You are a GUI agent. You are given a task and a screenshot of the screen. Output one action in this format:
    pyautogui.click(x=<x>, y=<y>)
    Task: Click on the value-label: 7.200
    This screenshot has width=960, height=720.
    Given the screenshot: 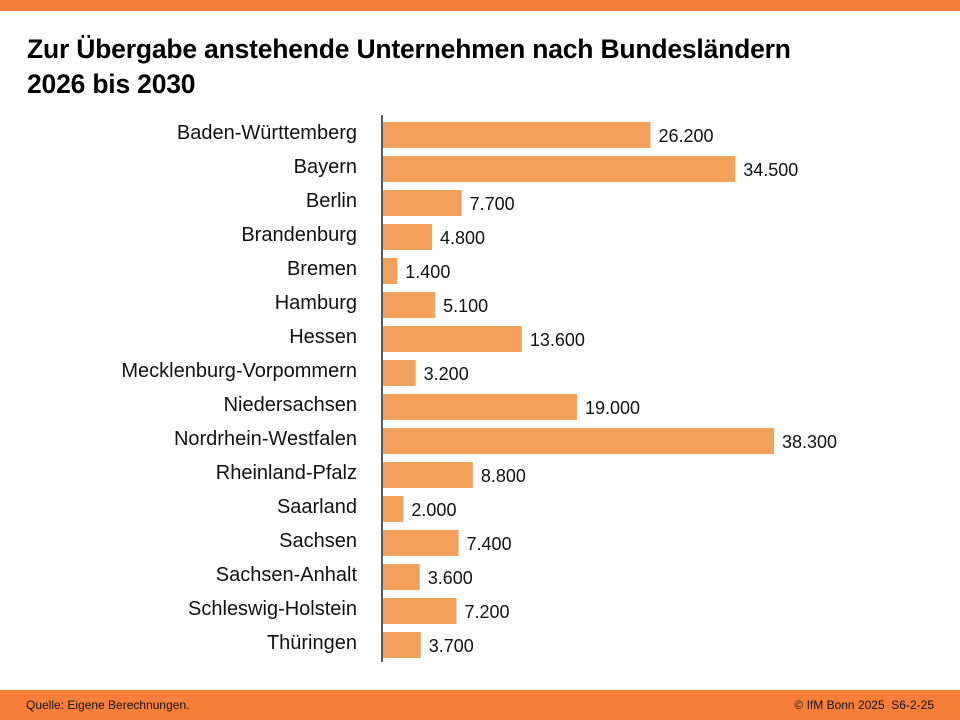 What is the action you would take?
    pyautogui.click(x=487, y=612)
    